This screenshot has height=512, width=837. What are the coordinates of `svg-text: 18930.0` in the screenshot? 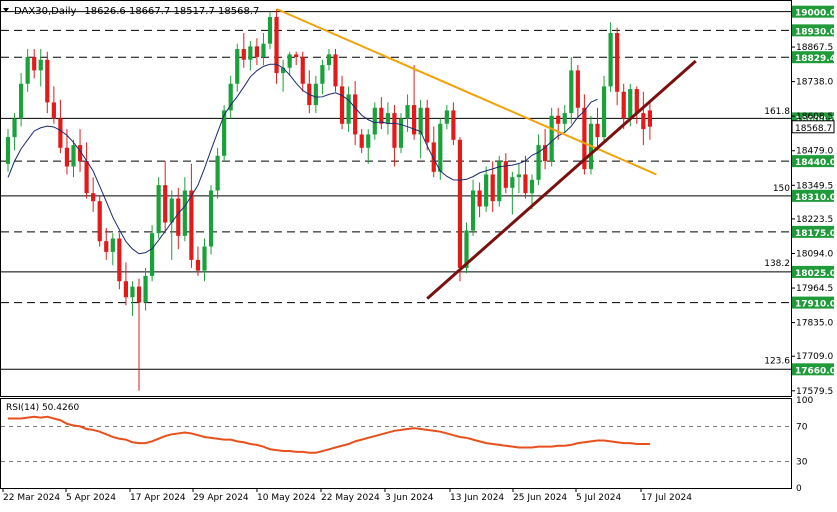 It's located at (815, 32).